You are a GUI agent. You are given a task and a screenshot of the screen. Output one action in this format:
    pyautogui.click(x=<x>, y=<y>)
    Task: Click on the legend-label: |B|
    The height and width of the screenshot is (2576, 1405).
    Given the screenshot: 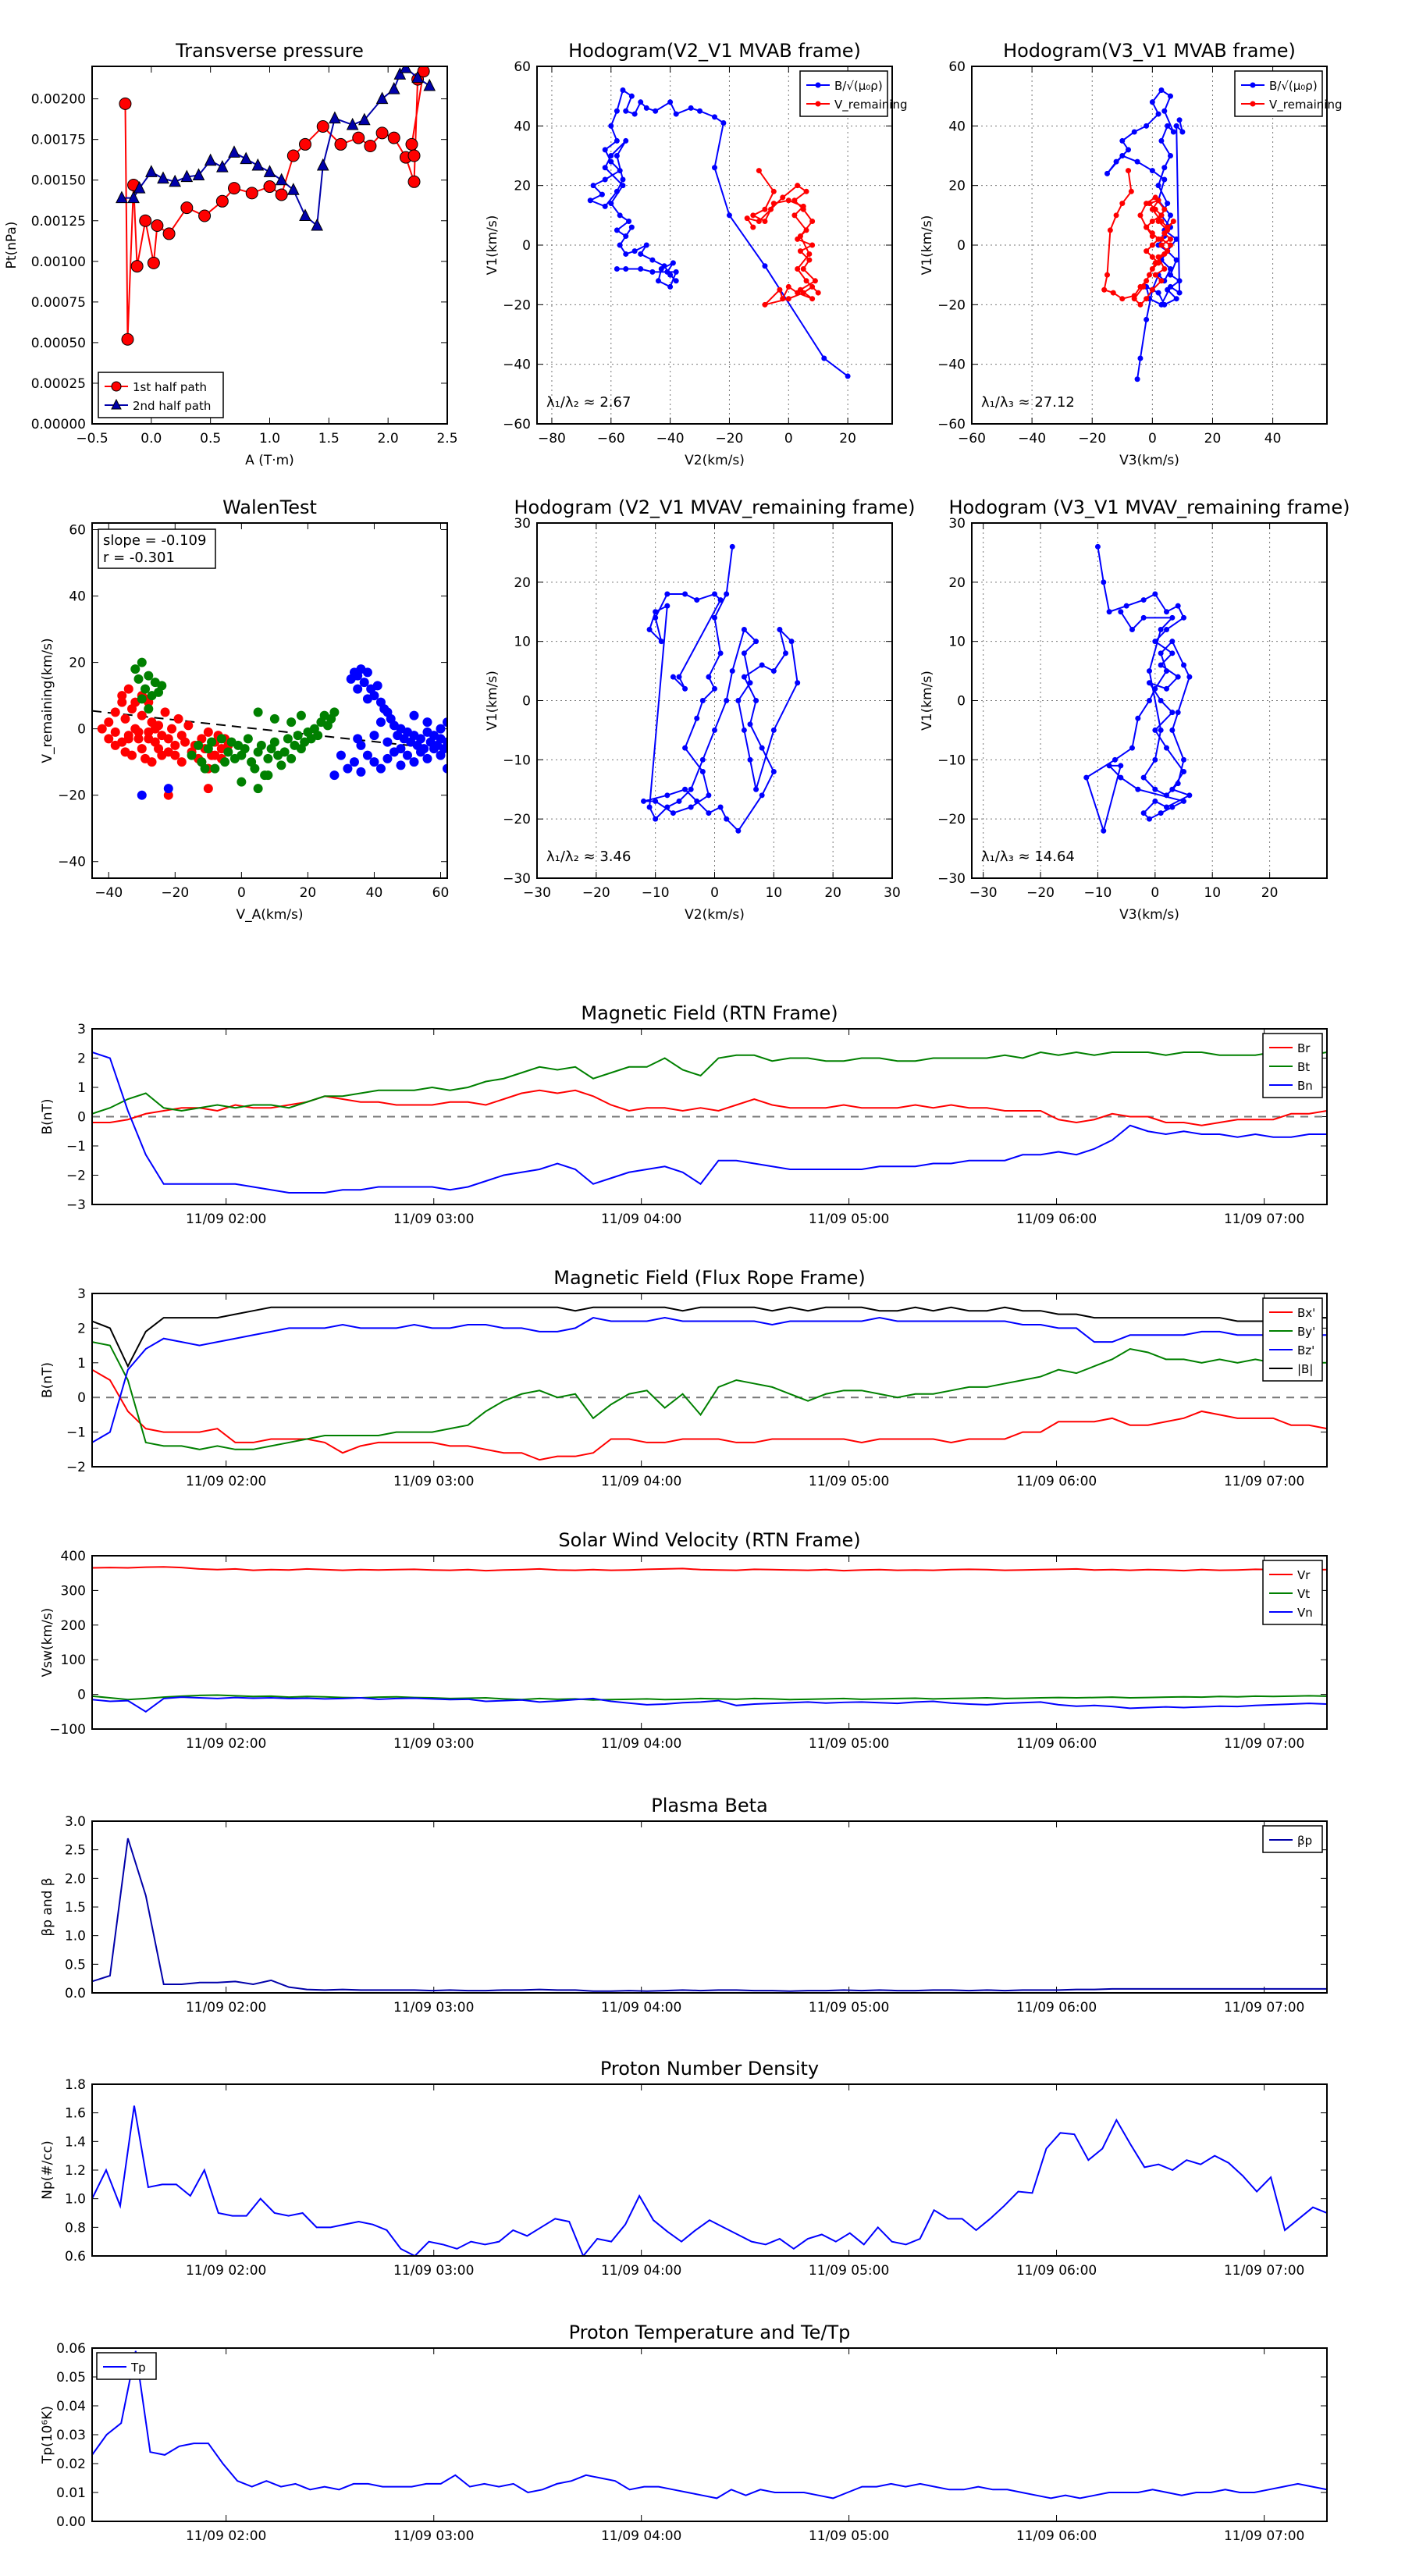 What is the action you would take?
    pyautogui.click(x=1305, y=1369)
    